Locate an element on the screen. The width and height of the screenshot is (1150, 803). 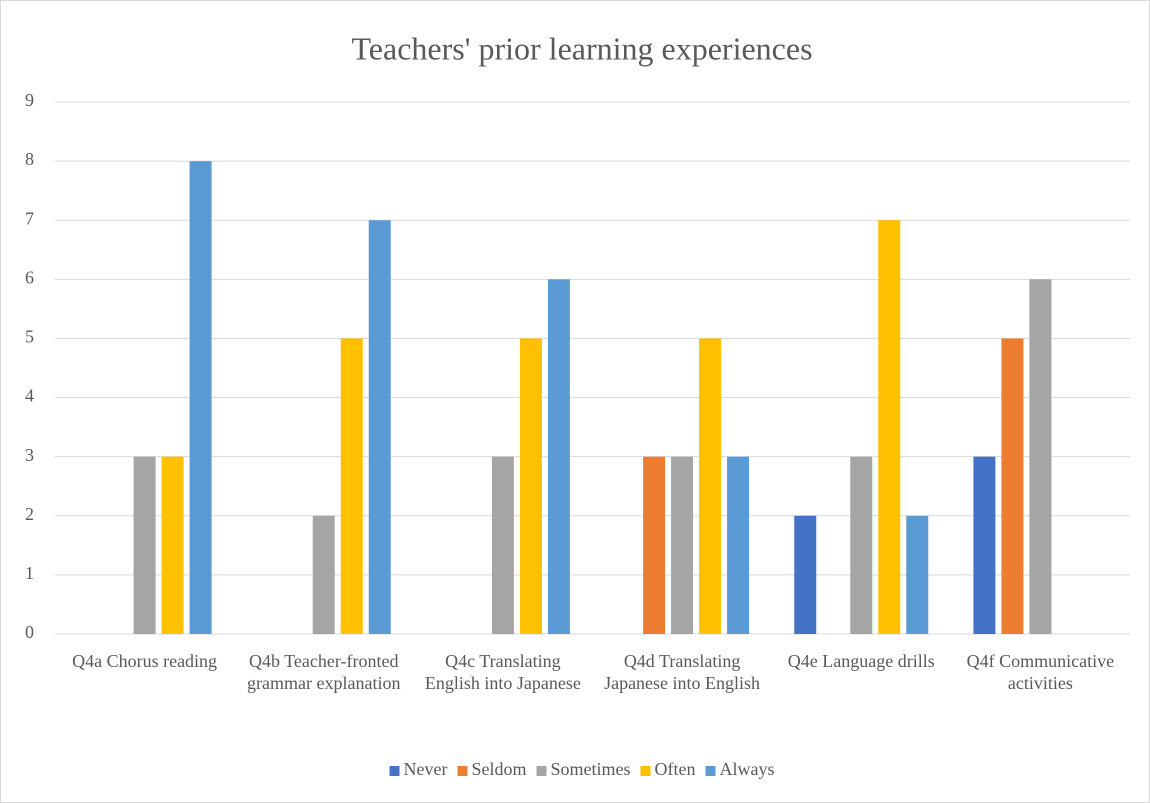
y-tick-label: 3 is located at coordinates (29, 455).